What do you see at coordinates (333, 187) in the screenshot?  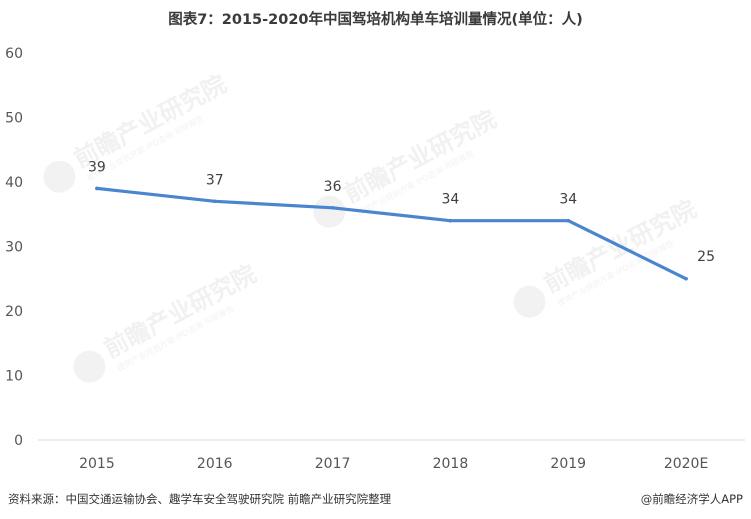 I see `data-label: 36` at bounding box center [333, 187].